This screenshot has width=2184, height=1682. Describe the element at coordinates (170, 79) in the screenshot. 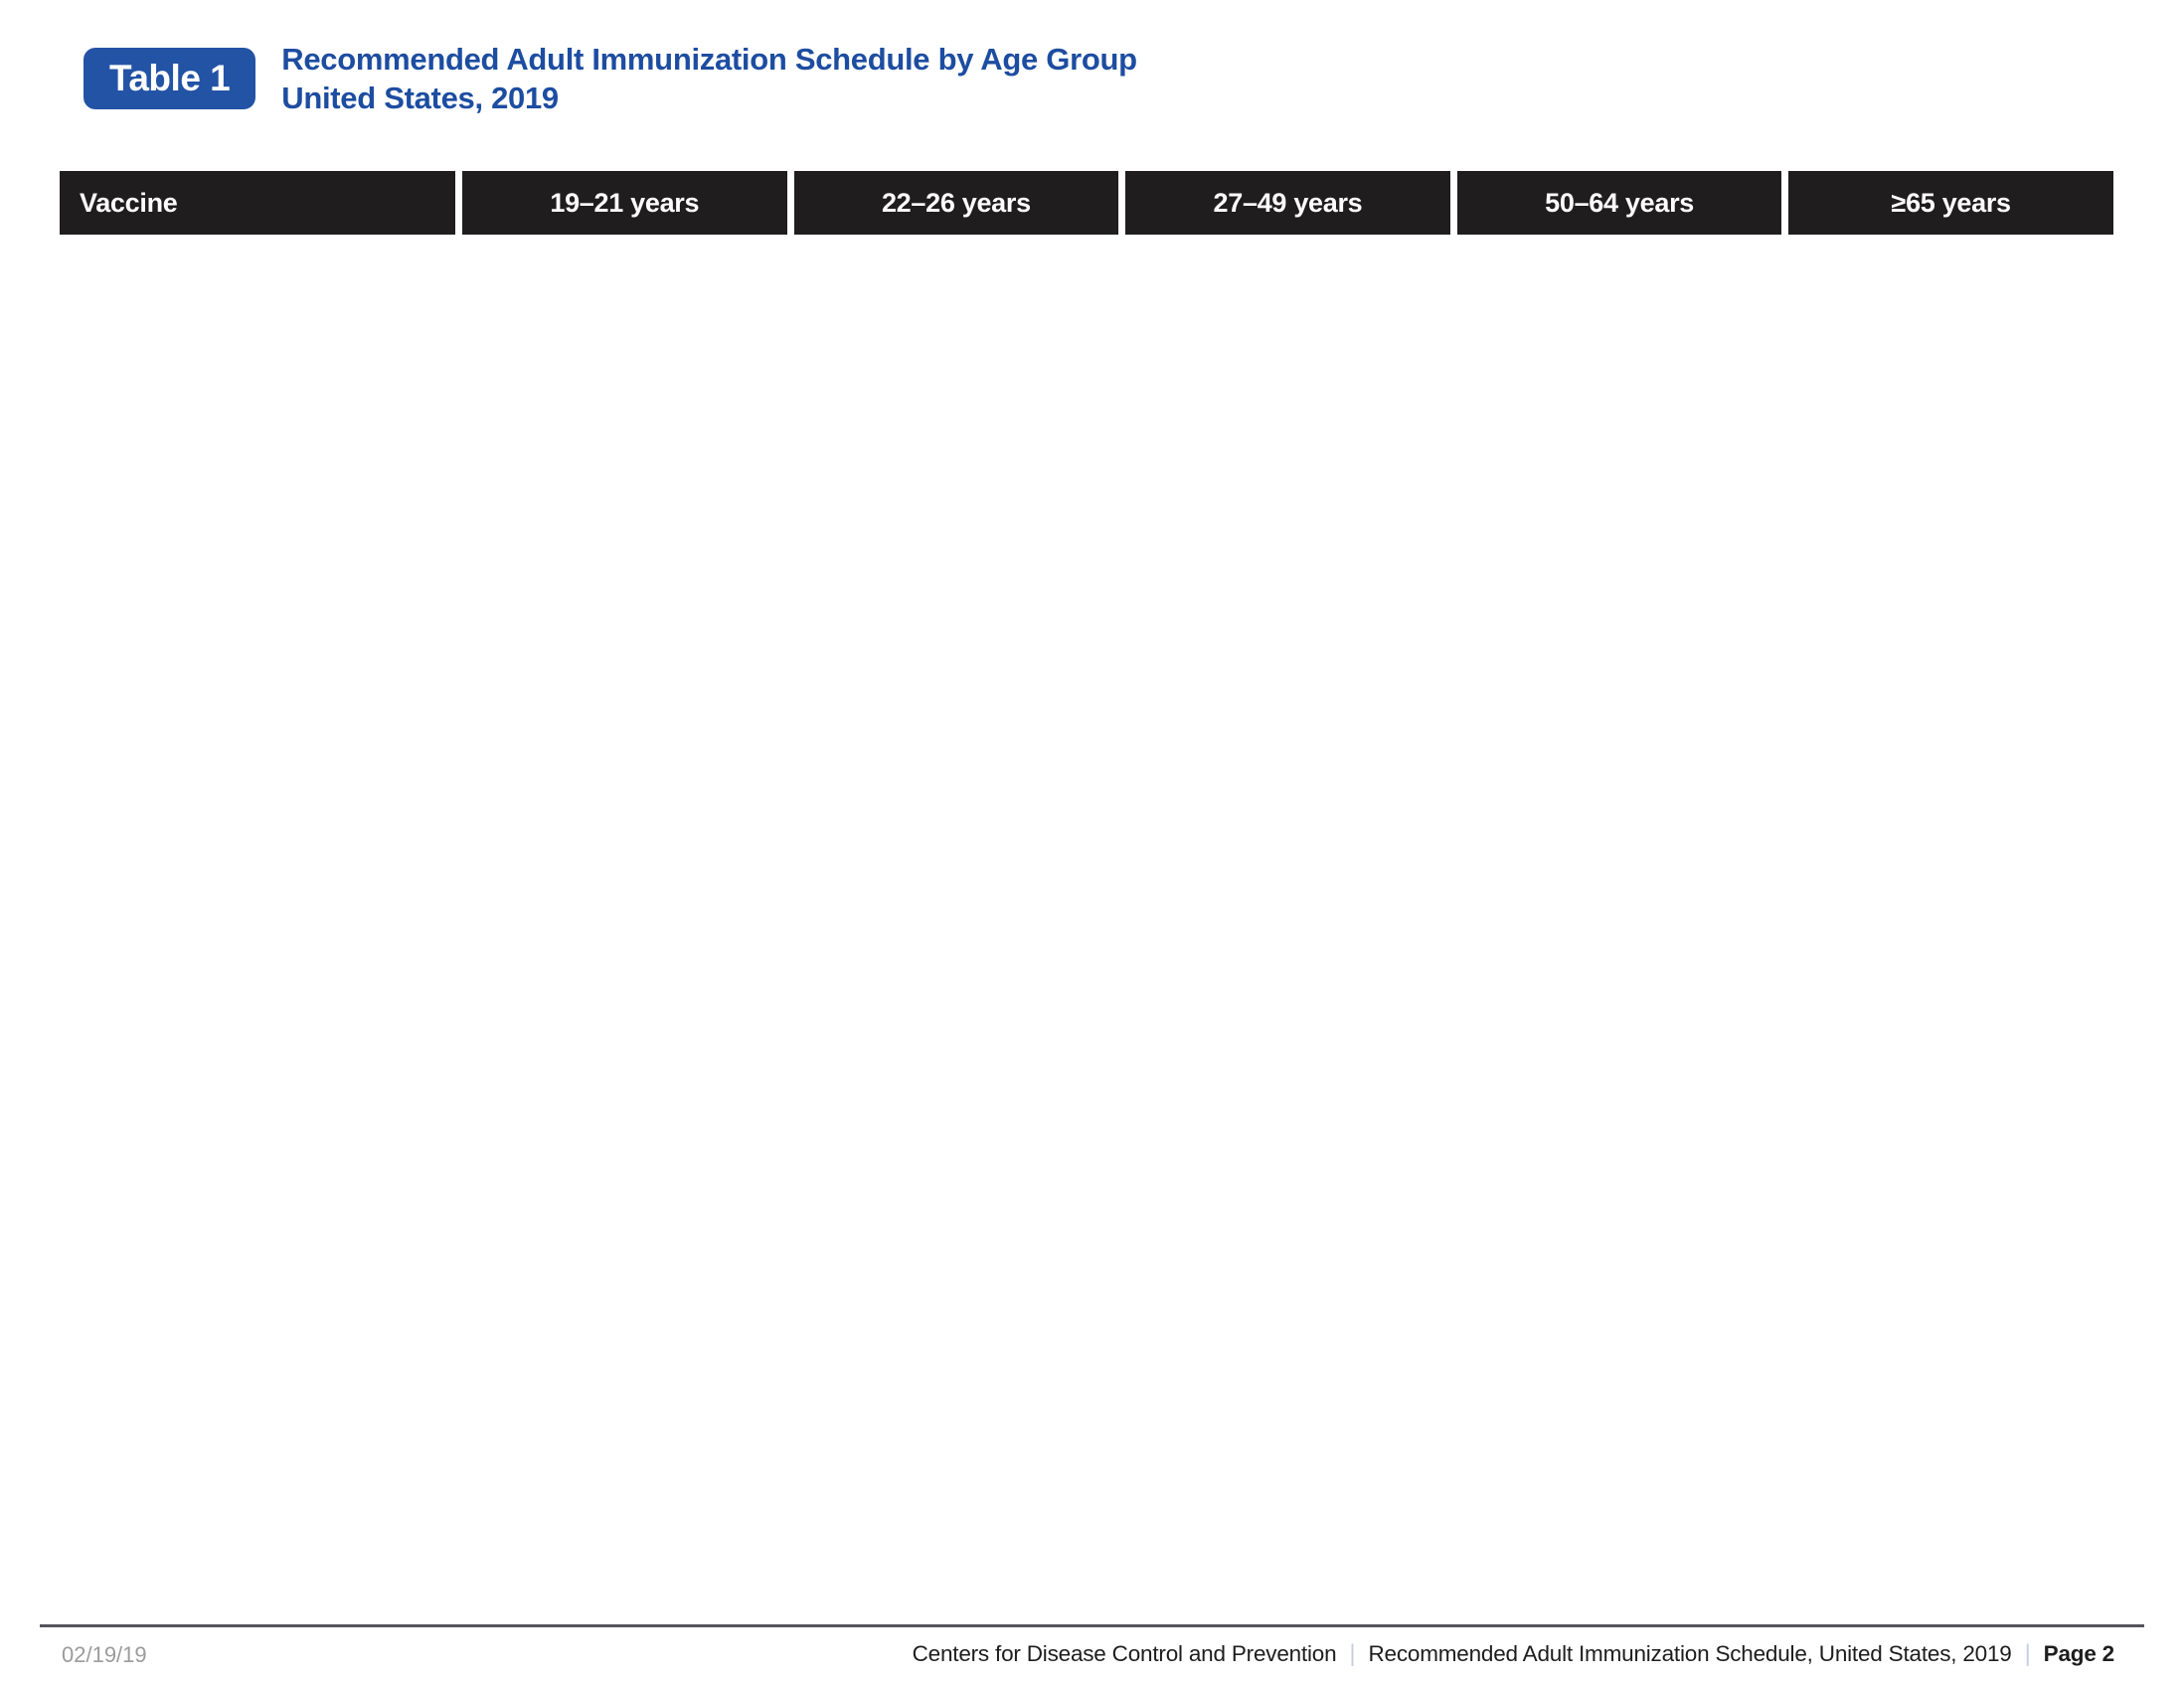

I see `table-number-badge: Table 1` at that location.